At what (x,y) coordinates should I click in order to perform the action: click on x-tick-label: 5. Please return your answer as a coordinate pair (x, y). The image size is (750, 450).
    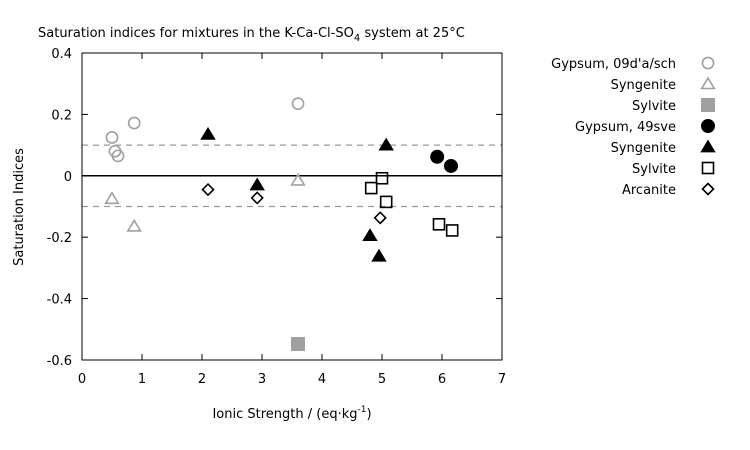
    Looking at the image, I should click on (382, 379).